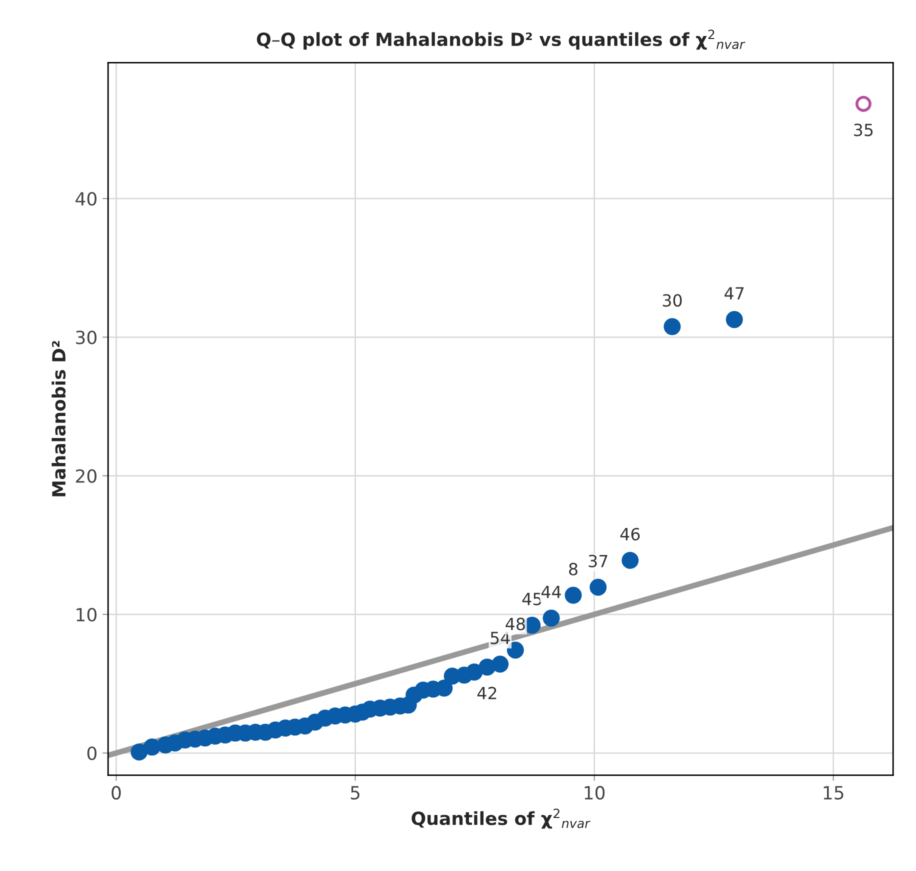  What do you see at coordinates (834, 793) in the screenshot?
I see `x-tick-label: 15` at bounding box center [834, 793].